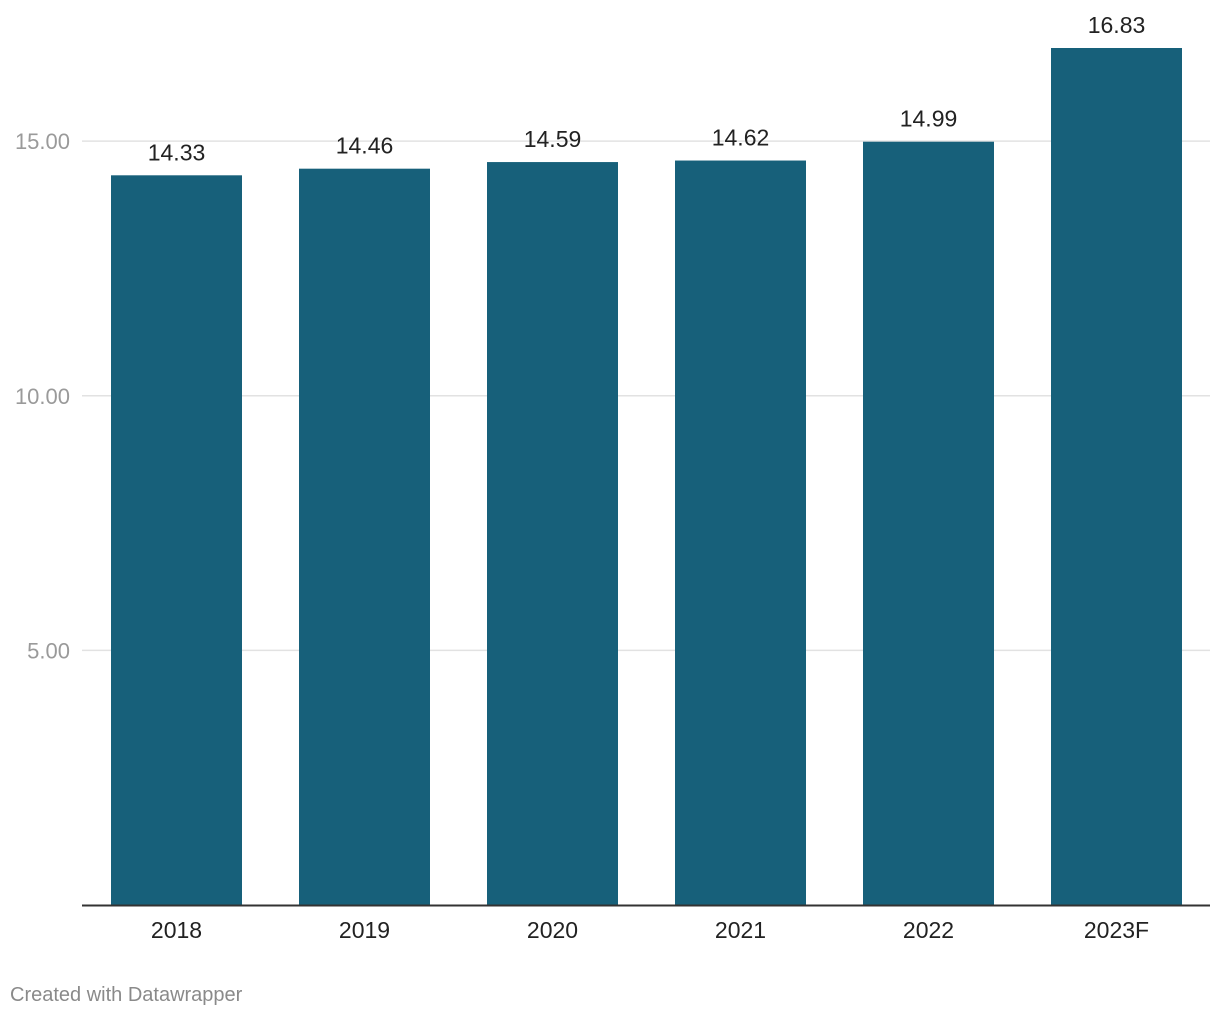  What do you see at coordinates (365, 146) in the screenshot?
I see `bar-value-label: 14.46` at bounding box center [365, 146].